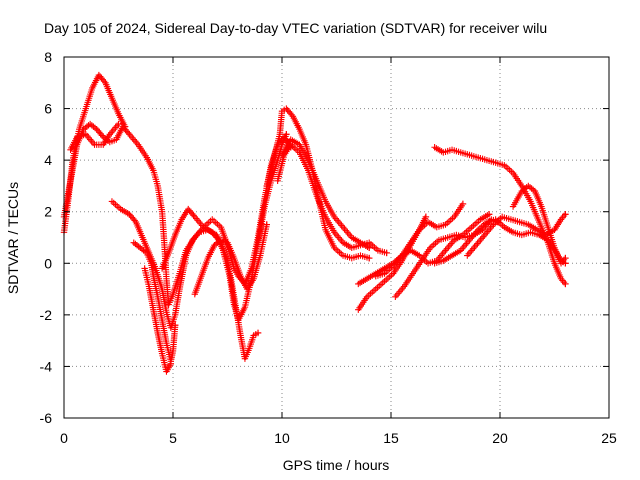  I want to click on x-tick-label: 0, so click(64, 438).